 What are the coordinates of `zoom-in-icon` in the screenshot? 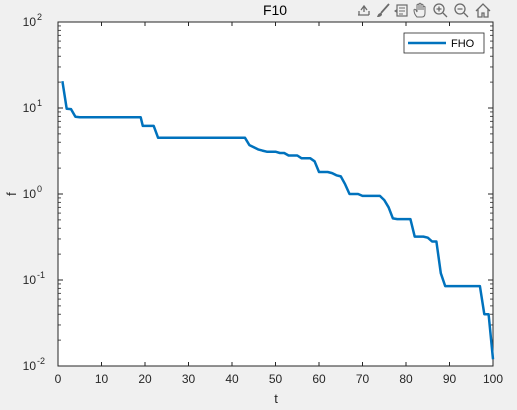 It's located at (440, 10).